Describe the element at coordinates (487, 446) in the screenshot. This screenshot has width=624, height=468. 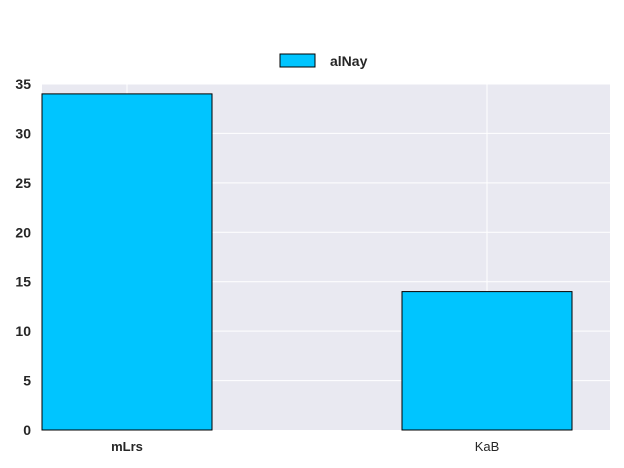
I see `x-tick-label-KaB: KaB` at that location.